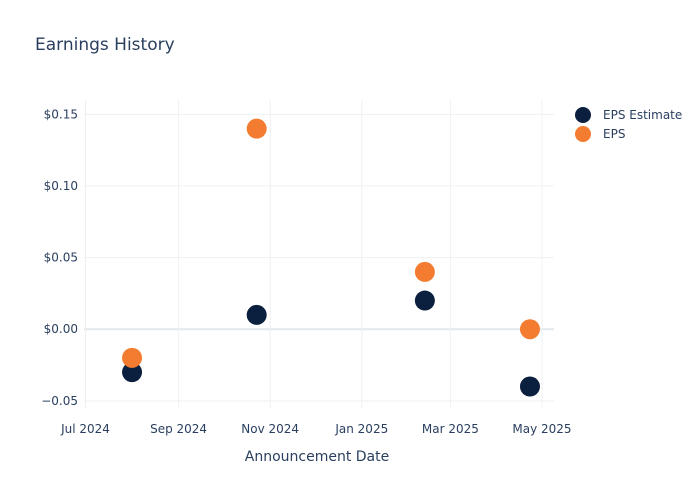 The width and height of the screenshot is (700, 500). I want to click on x-tick-label: Nov 2024, so click(270, 429).